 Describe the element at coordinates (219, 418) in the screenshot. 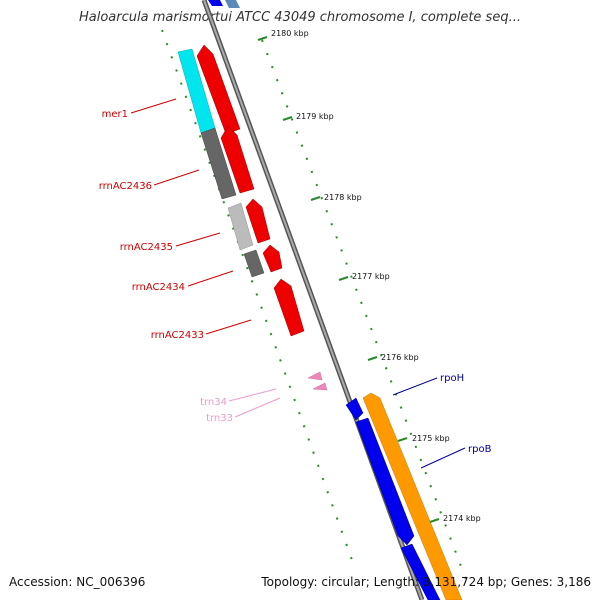

I see `gene-label-trn33: trn33` at that location.